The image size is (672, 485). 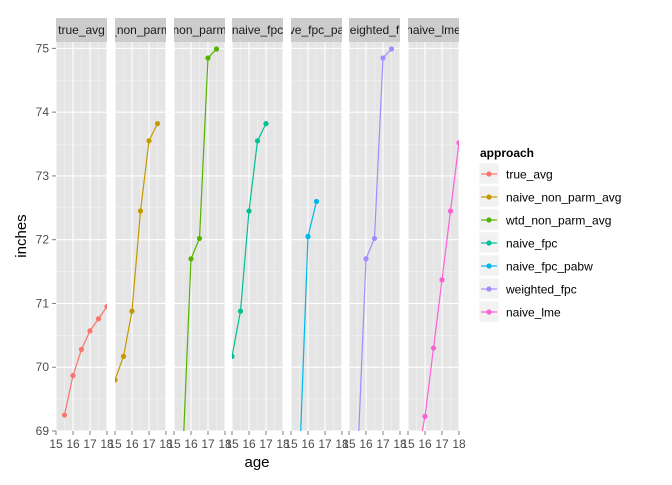 I want to click on legend-label-wtd_non_parm_avg: wtd_non_parm_avg, so click(x=558, y=221).